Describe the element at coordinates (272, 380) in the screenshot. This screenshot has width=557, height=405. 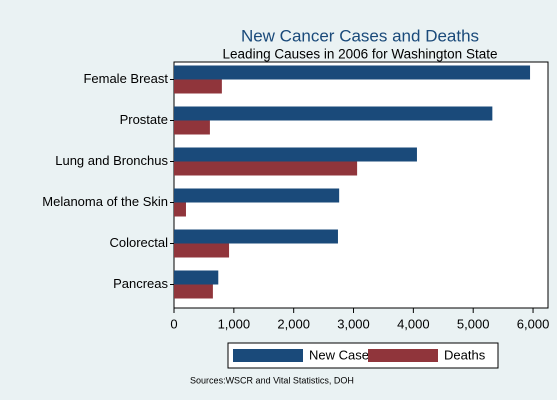
I see `source-note: Sources:WSCR and Vital Statistics, DOH` at that location.